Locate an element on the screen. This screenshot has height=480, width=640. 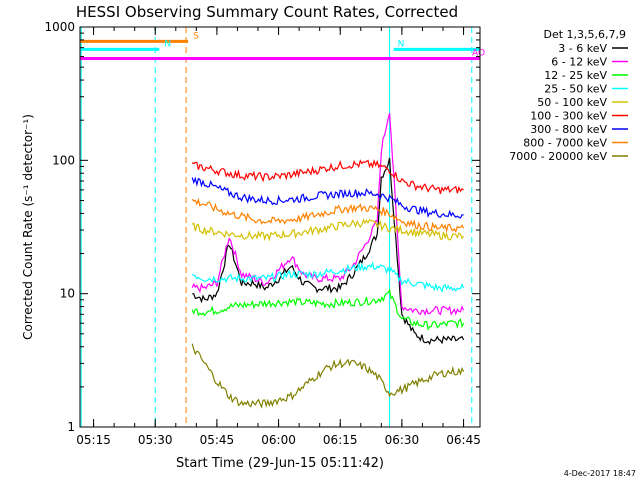
y-tick-label: 100 is located at coordinates (63, 160).